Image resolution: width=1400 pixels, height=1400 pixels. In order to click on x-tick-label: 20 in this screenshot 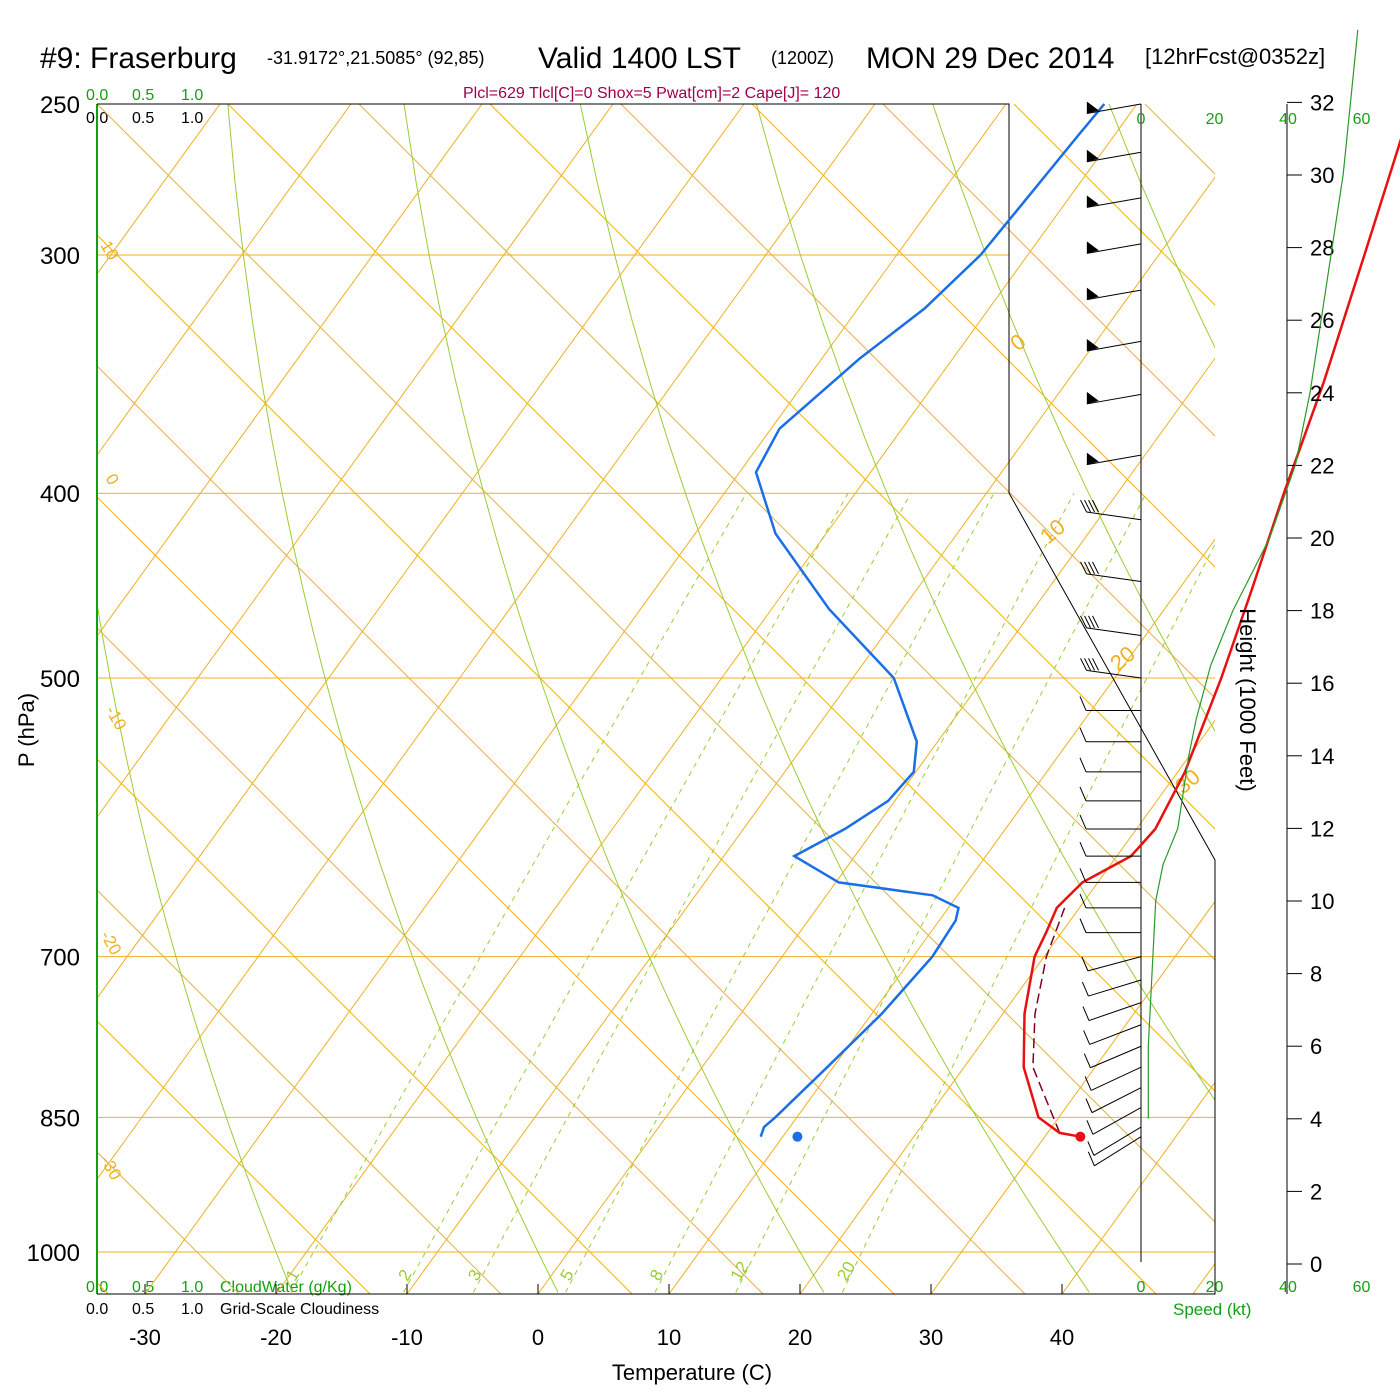, I will do `click(800, 1337)`.